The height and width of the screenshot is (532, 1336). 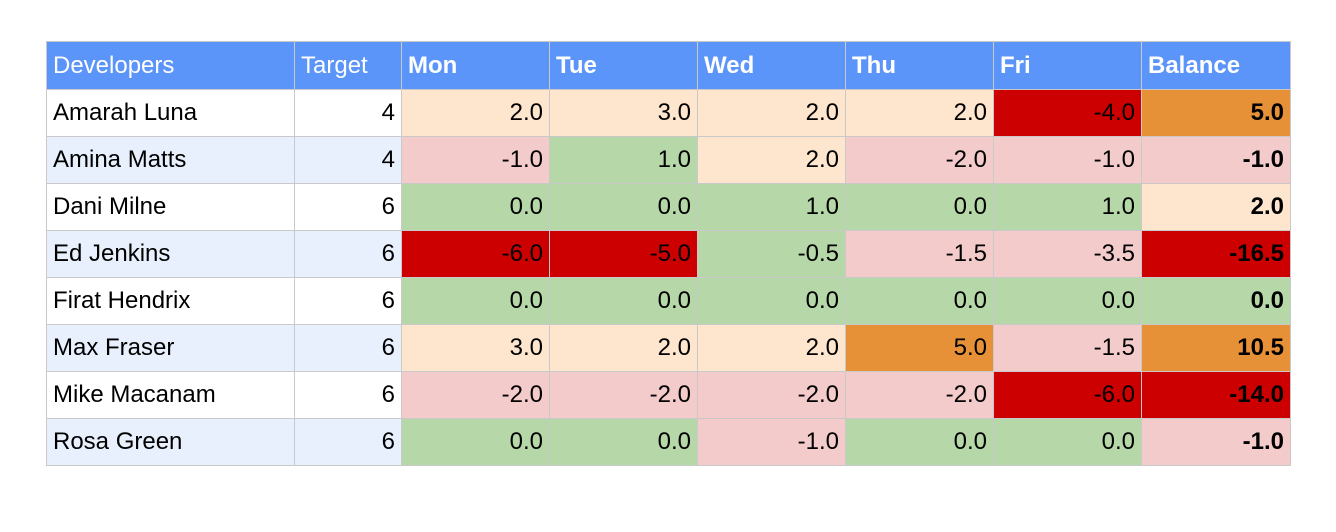 I want to click on fri-cell: -4.0, so click(x=1067, y=113).